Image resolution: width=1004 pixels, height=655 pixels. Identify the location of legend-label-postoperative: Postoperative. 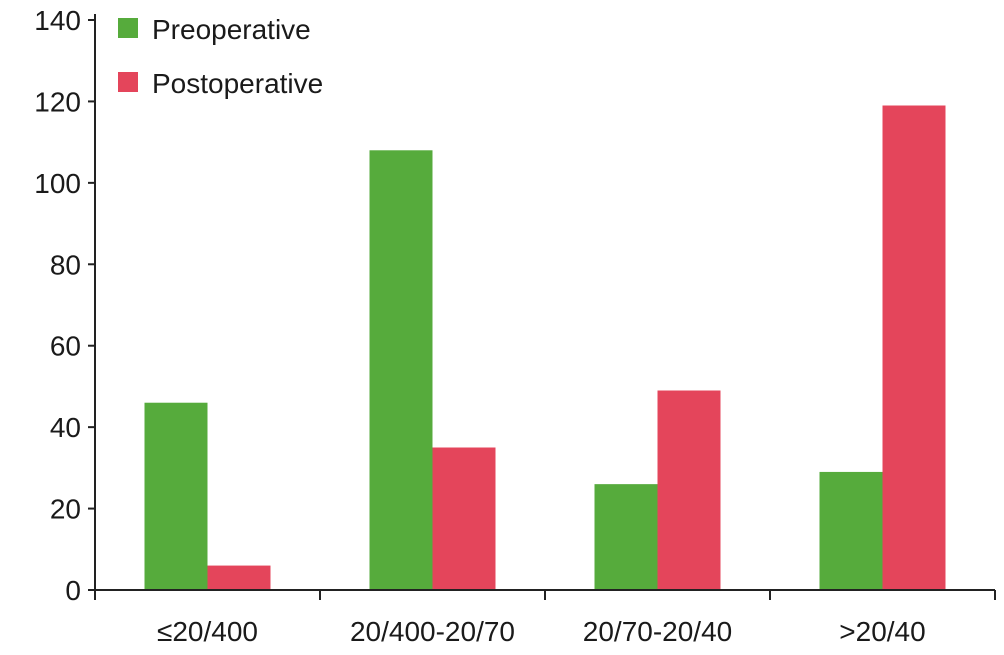
(237, 83).